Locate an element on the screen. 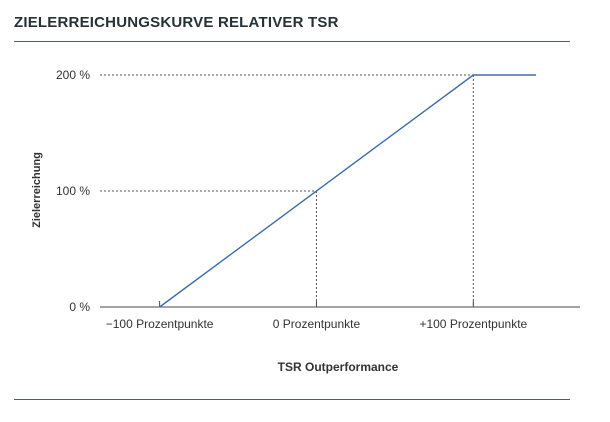 This screenshot has height=422, width=610. y-tick-label: 100 % is located at coordinates (73, 191).